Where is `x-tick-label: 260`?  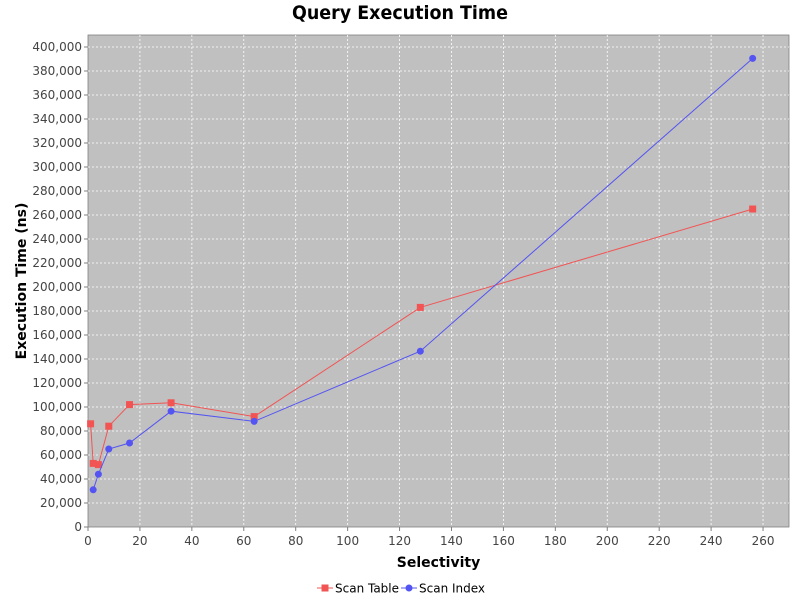
x-tick-label: 260 is located at coordinates (763, 541).